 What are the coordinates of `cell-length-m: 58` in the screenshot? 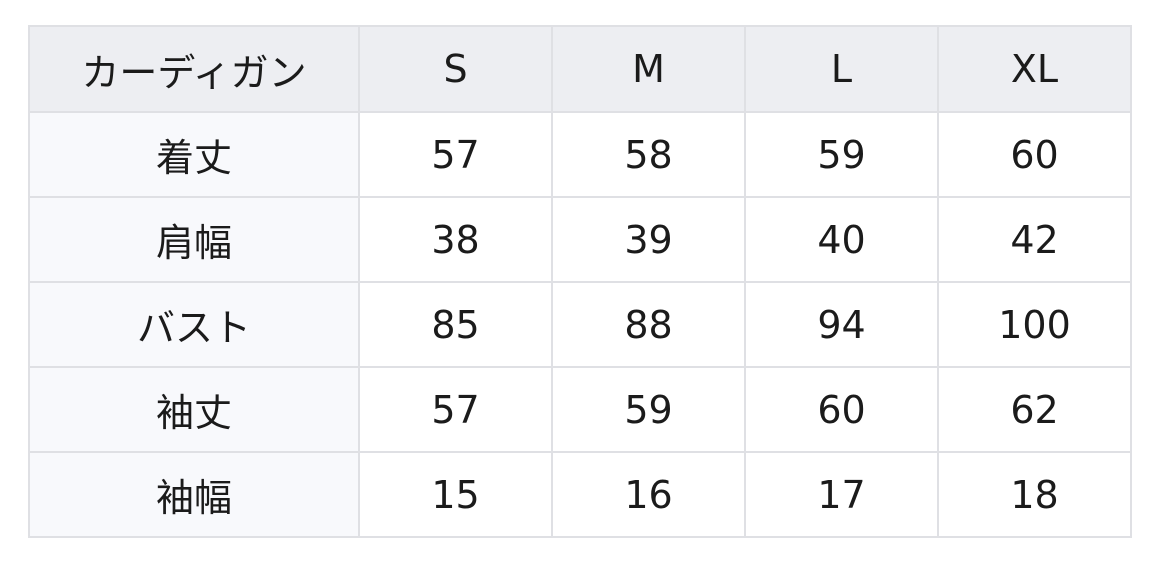 It's located at (648, 154).